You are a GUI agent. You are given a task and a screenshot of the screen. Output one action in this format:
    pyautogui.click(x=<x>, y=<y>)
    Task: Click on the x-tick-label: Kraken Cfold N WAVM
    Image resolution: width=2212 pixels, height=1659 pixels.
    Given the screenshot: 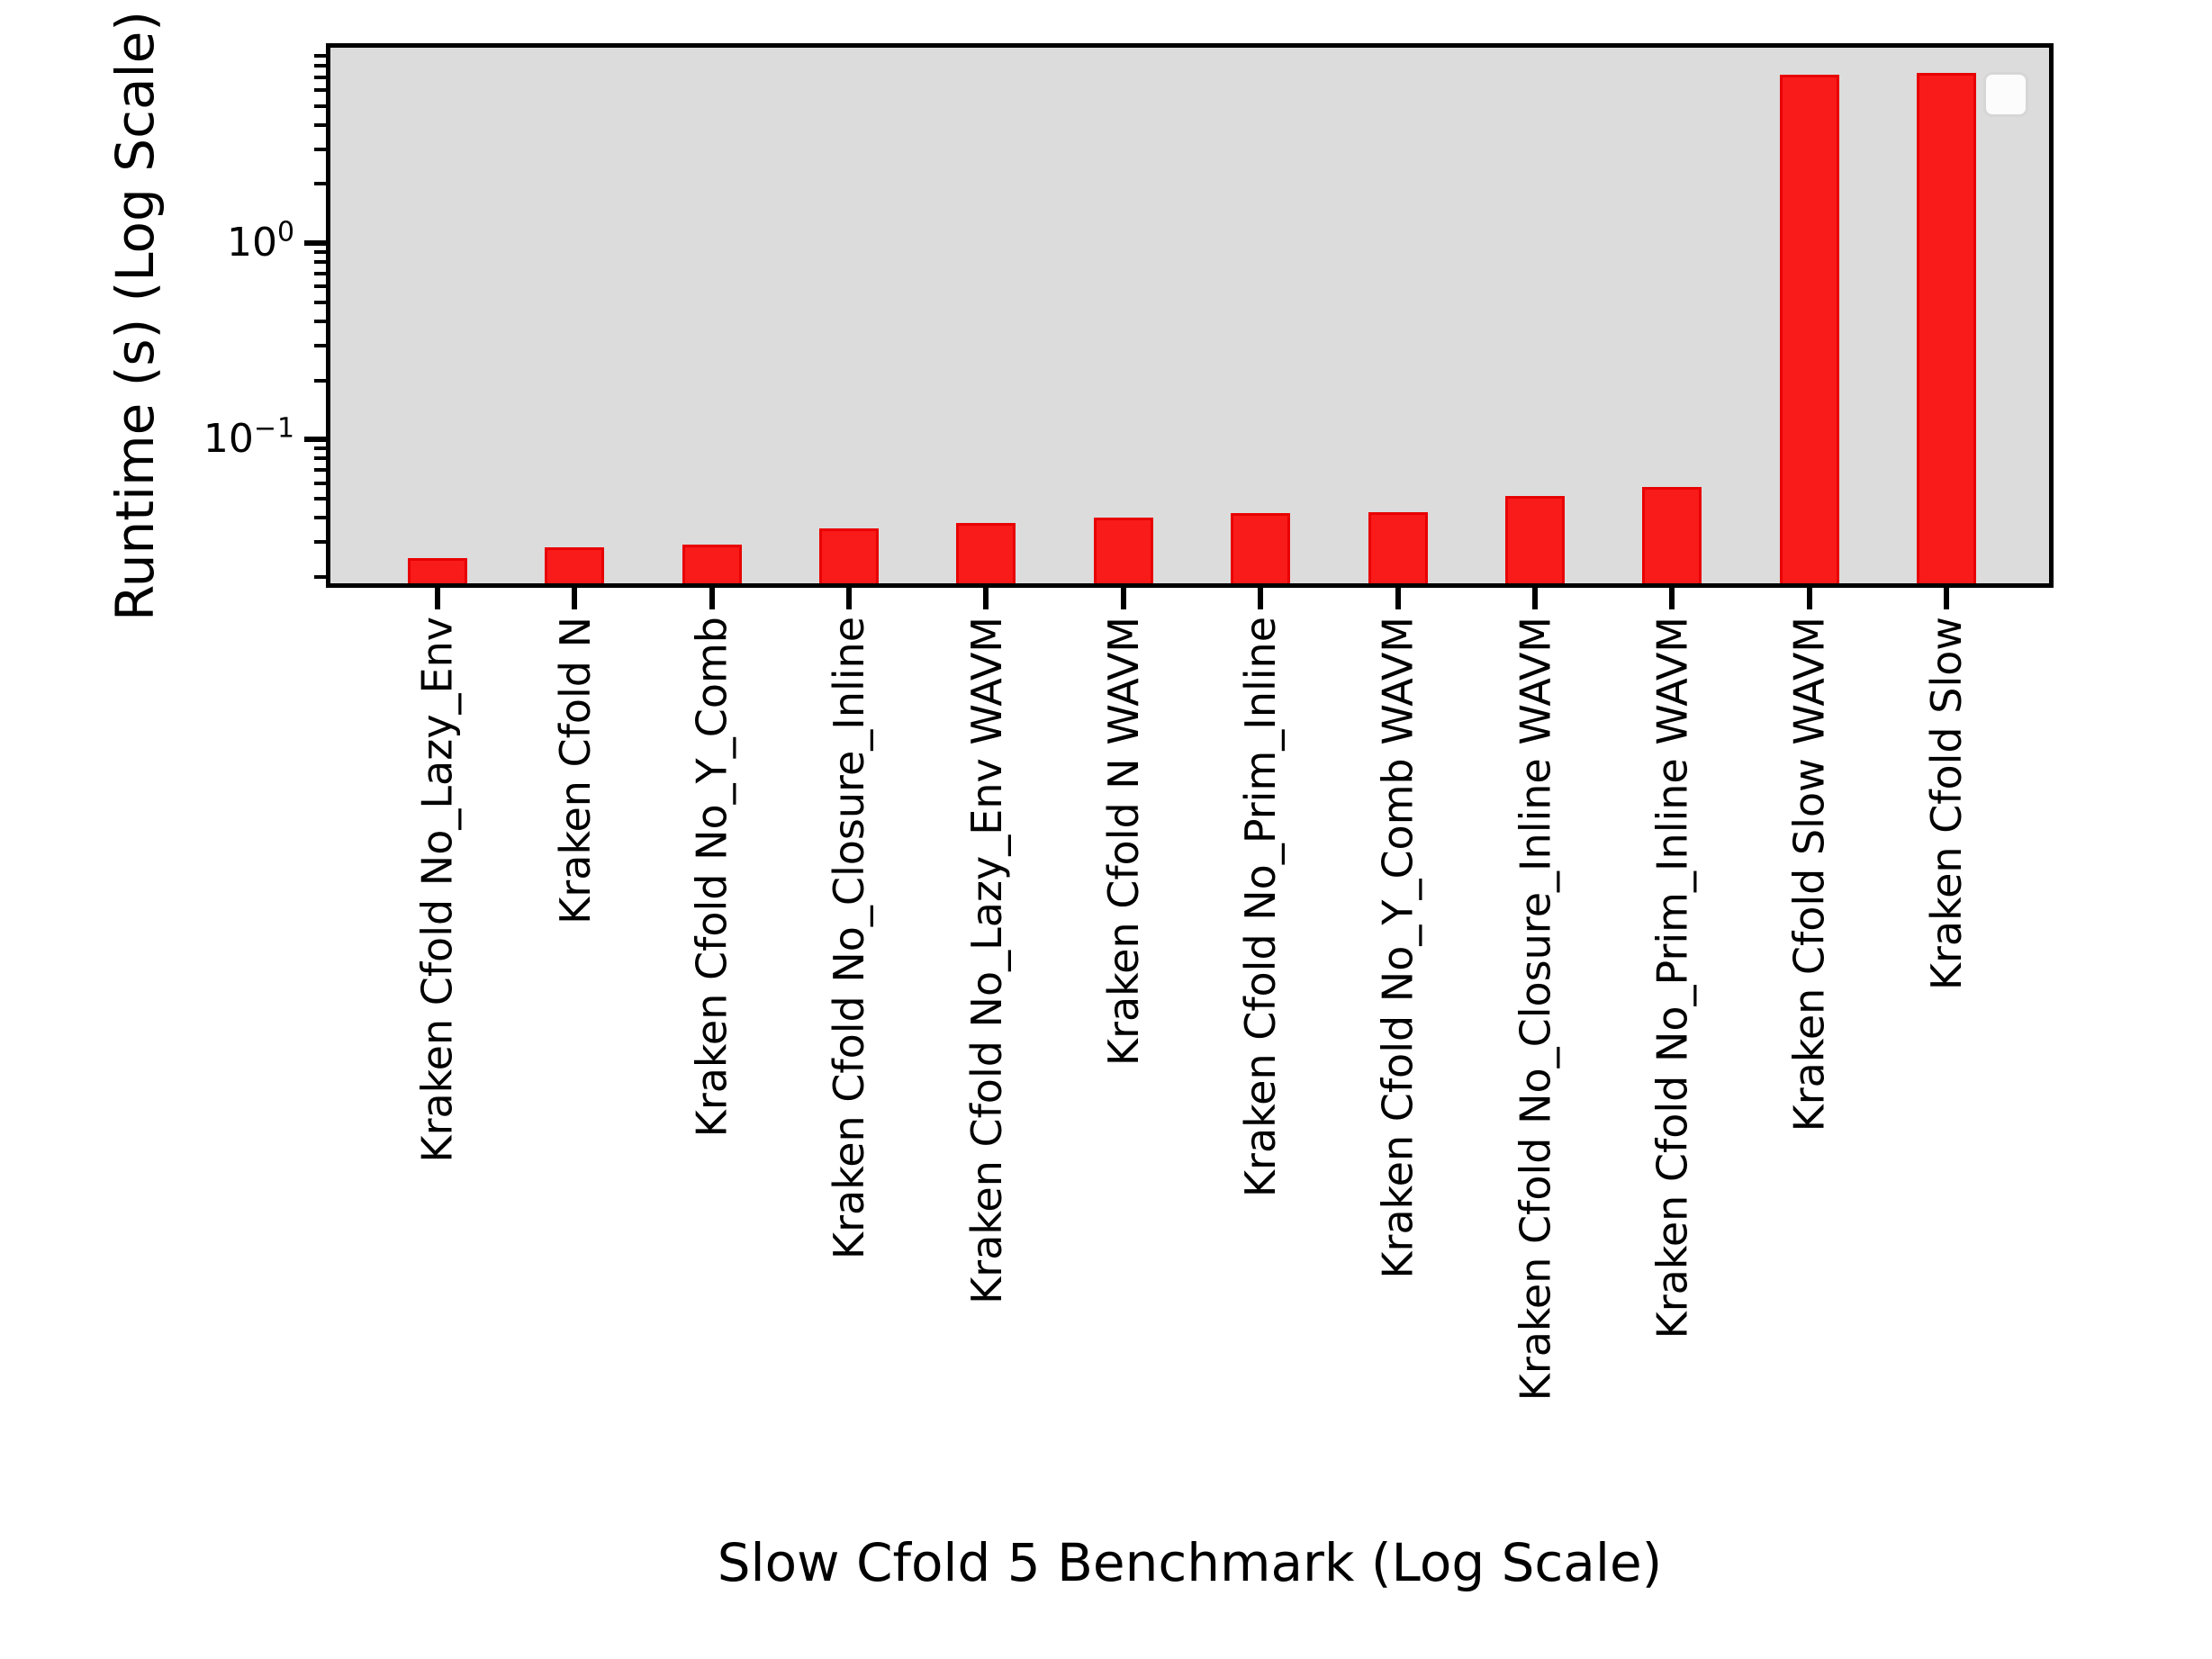 What is the action you would take?
    pyautogui.click(x=1123, y=842)
    